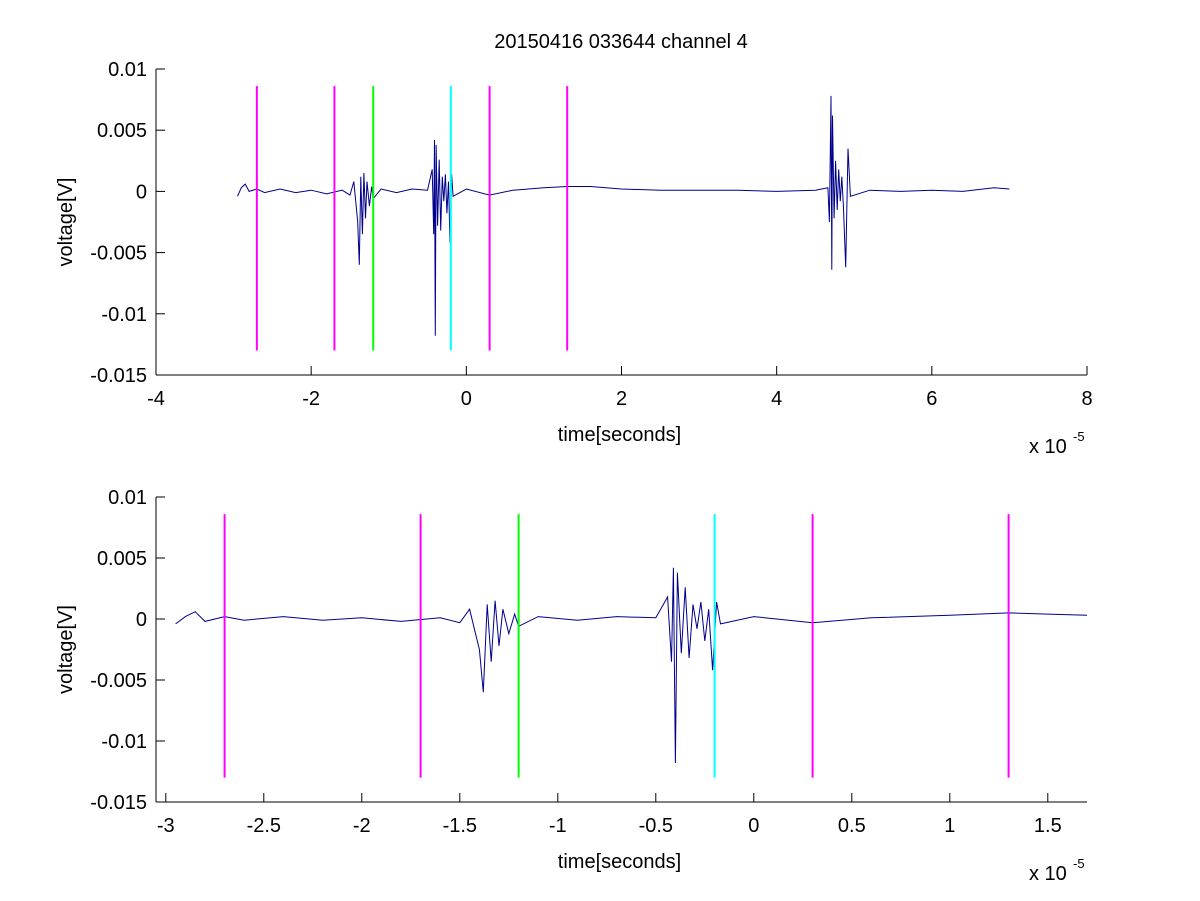 The image size is (1200, 901). I want to click on x-tick-label: 1, so click(949, 826).